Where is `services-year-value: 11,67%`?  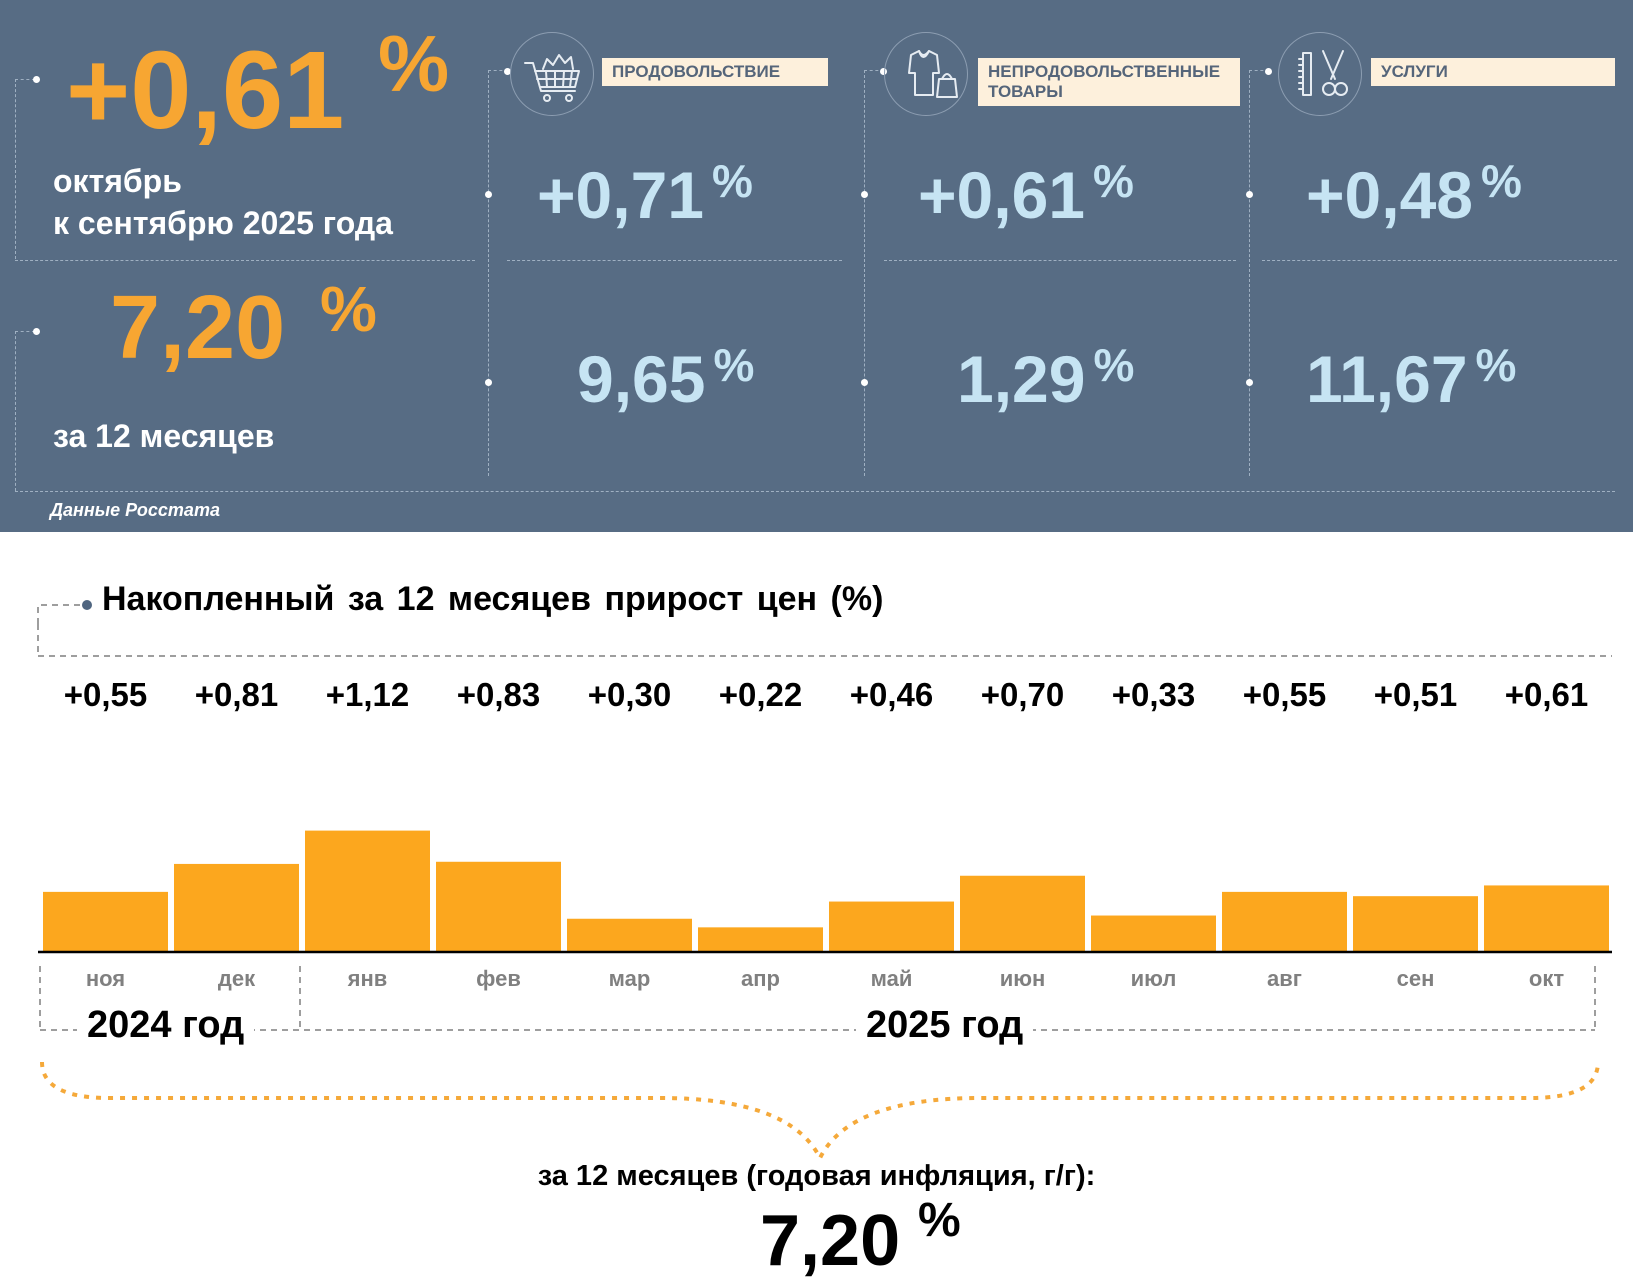
services-year-value: 11,67% is located at coordinates (1411, 377).